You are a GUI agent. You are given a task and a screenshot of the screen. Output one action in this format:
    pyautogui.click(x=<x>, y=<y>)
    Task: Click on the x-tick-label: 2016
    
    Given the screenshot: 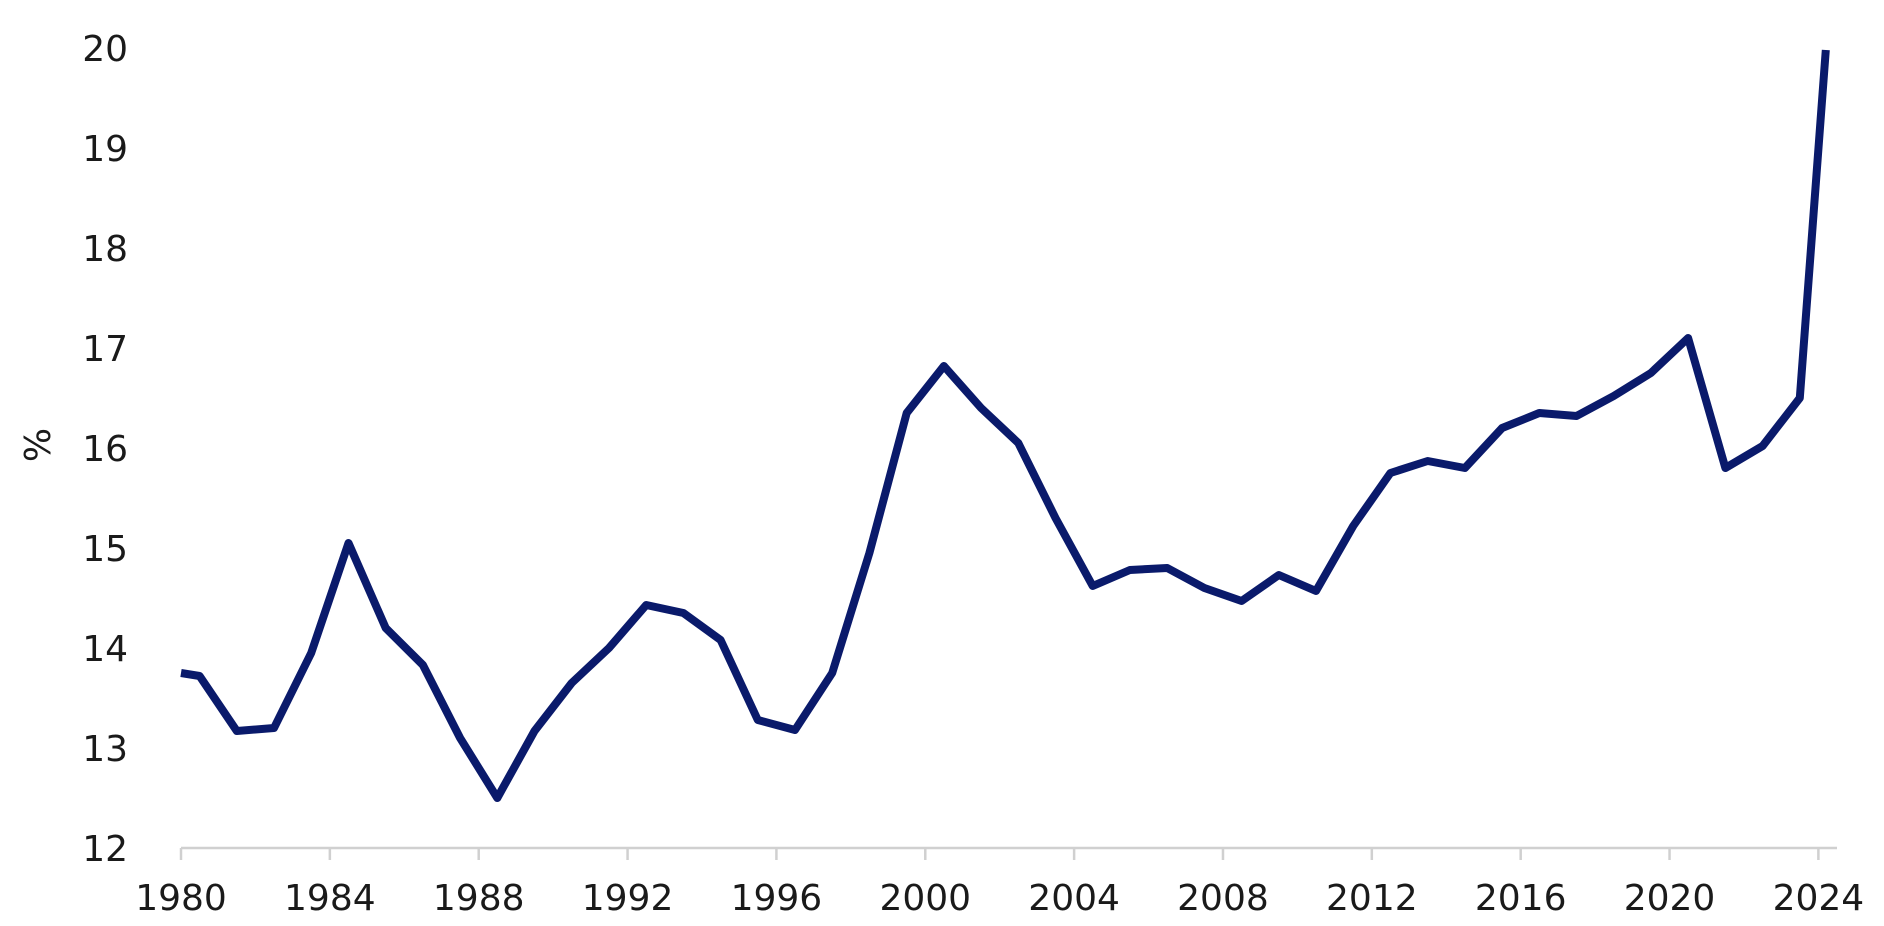 What is the action you would take?
    pyautogui.click(x=1521, y=898)
    